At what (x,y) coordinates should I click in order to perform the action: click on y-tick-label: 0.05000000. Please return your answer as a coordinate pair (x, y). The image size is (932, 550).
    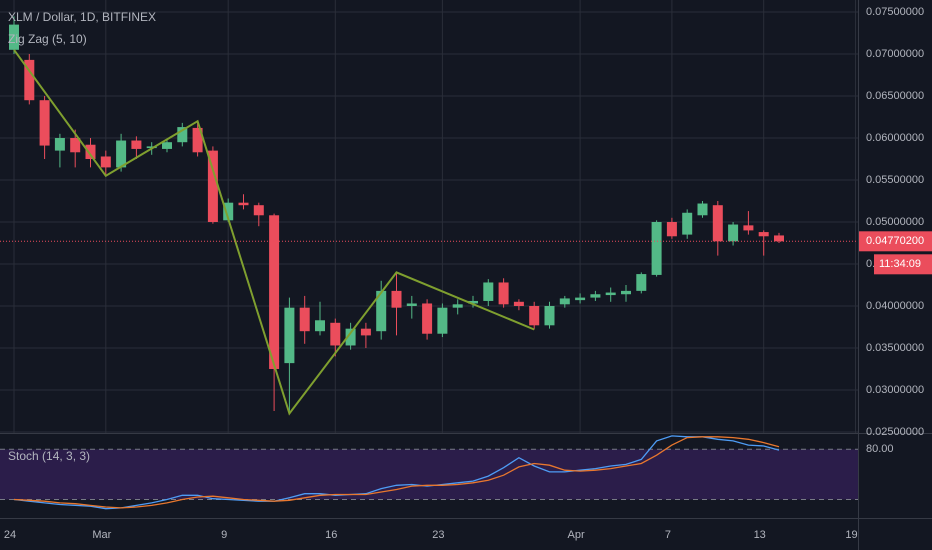
    Looking at the image, I should click on (895, 222).